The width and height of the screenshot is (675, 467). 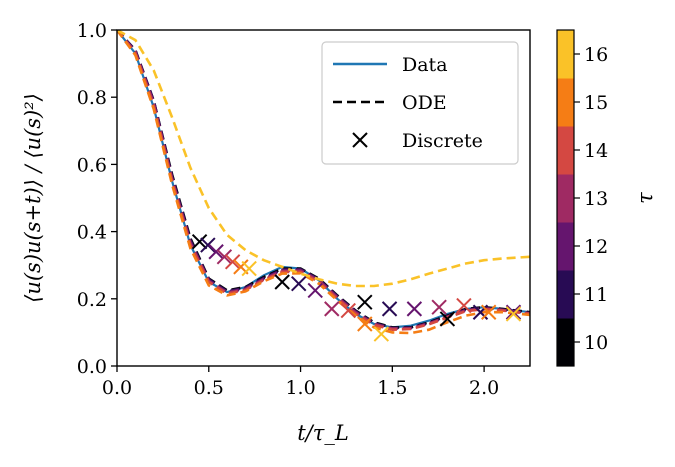 I want to click on legend: Data ODE Discrete, so click(x=420, y=103).